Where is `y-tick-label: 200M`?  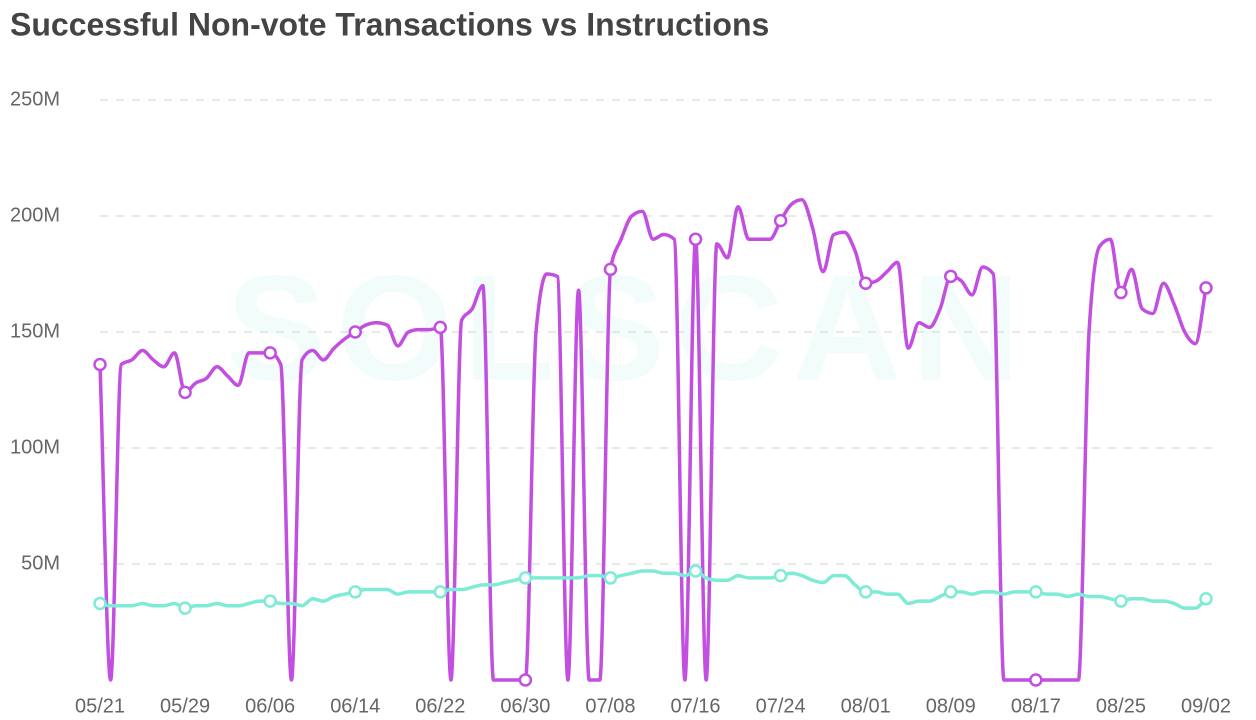 y-tick-label: 200M is located at coordinates (35, 215).